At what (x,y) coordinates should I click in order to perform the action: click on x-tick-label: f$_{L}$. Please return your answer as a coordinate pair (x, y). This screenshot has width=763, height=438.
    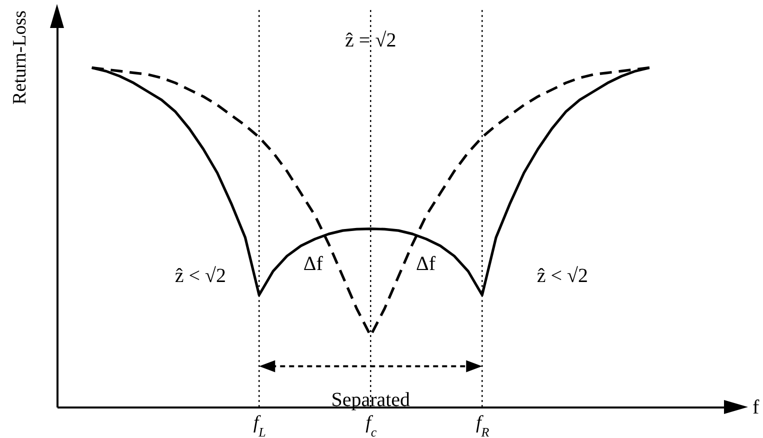
    Looking at the image, I should click on (259, 425).